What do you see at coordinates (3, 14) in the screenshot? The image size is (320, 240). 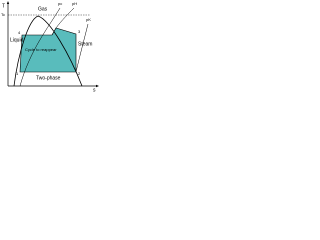 I see `tc-label: Tc` at bounding box center [3, 14].